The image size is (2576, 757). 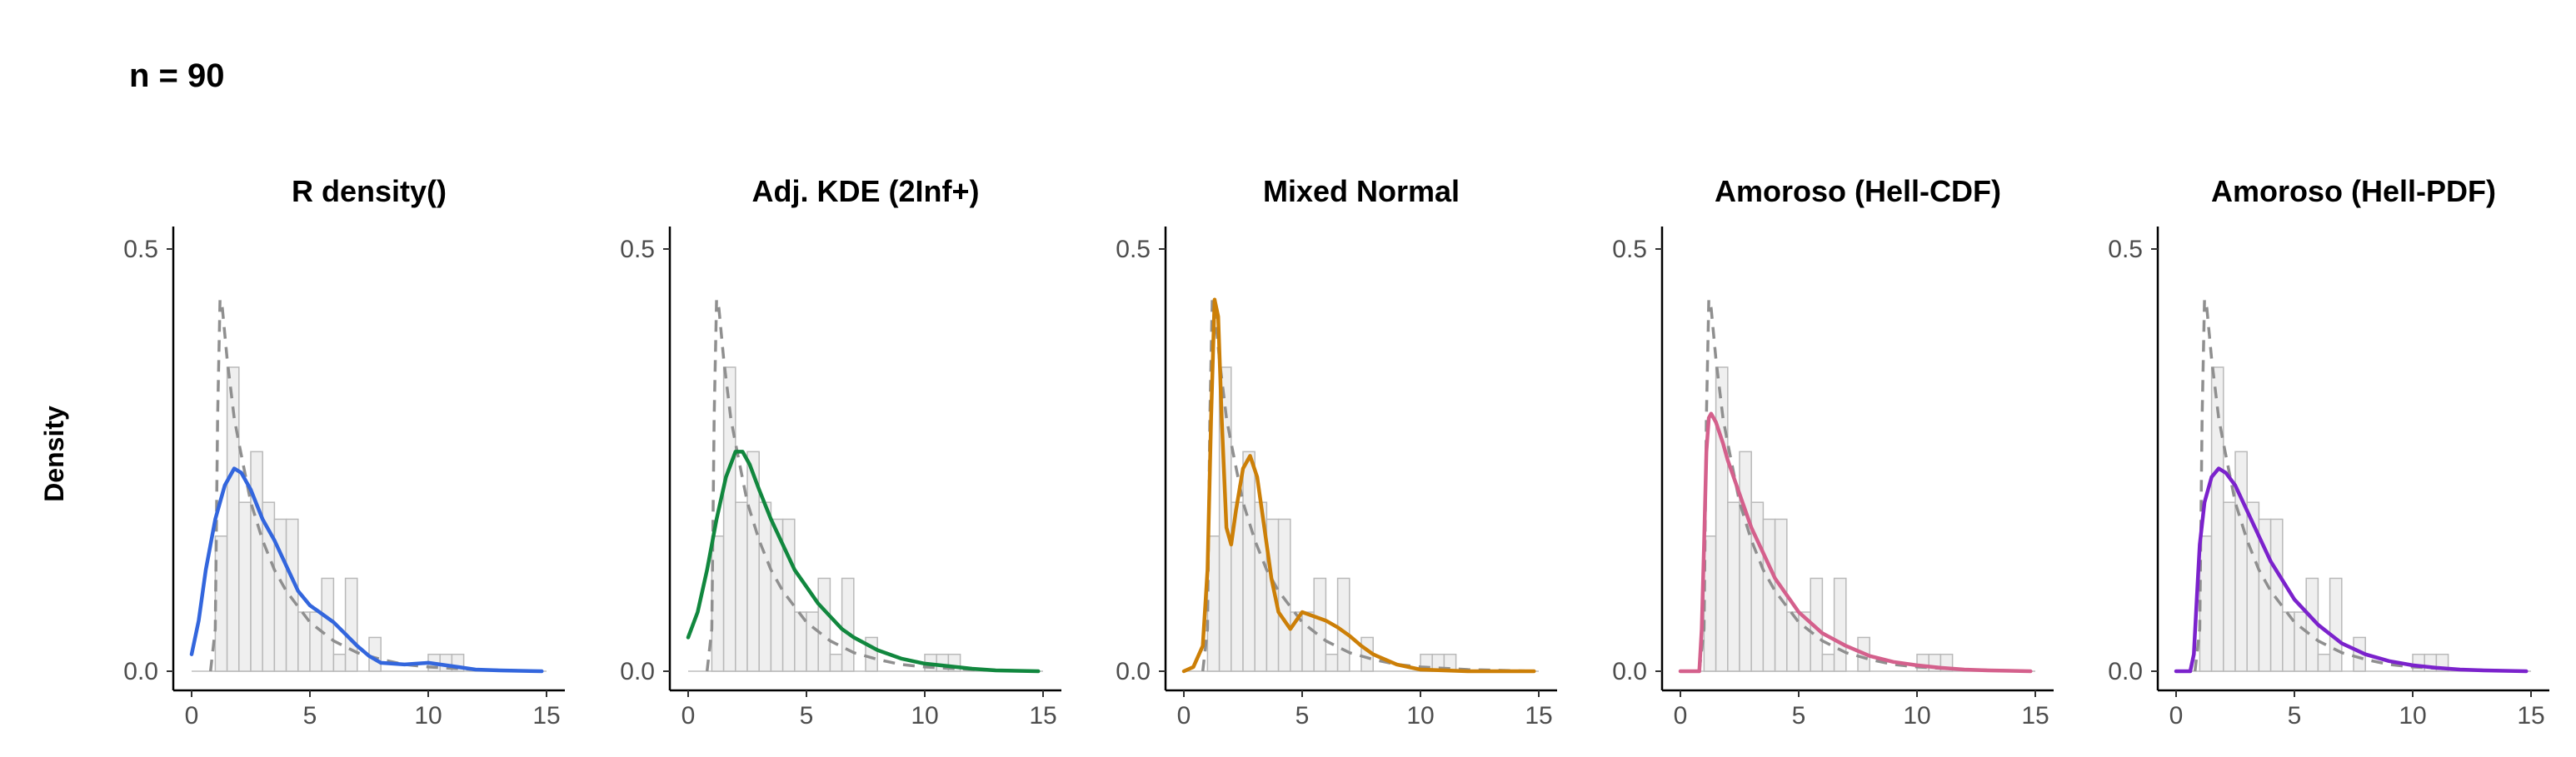 I want to click on panel-hellcdf: Amoroso (Hell-CDF) 0.0 0.5 0 5 10 15, so click(x=1833, y=452).